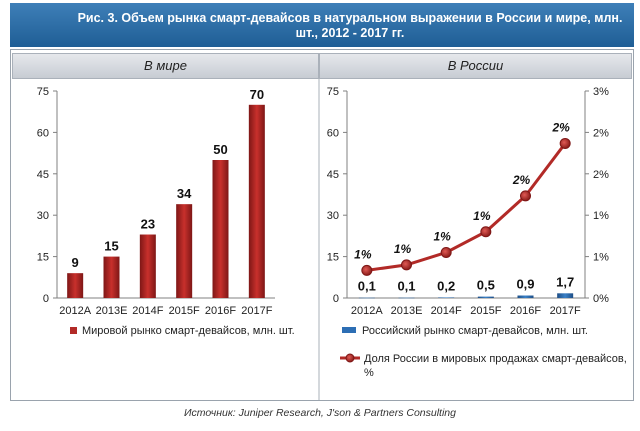 The image size is (640, 431). Describe the element at coordinates (75, 262) in the screenshot. I see `data-label: 9` at that location.